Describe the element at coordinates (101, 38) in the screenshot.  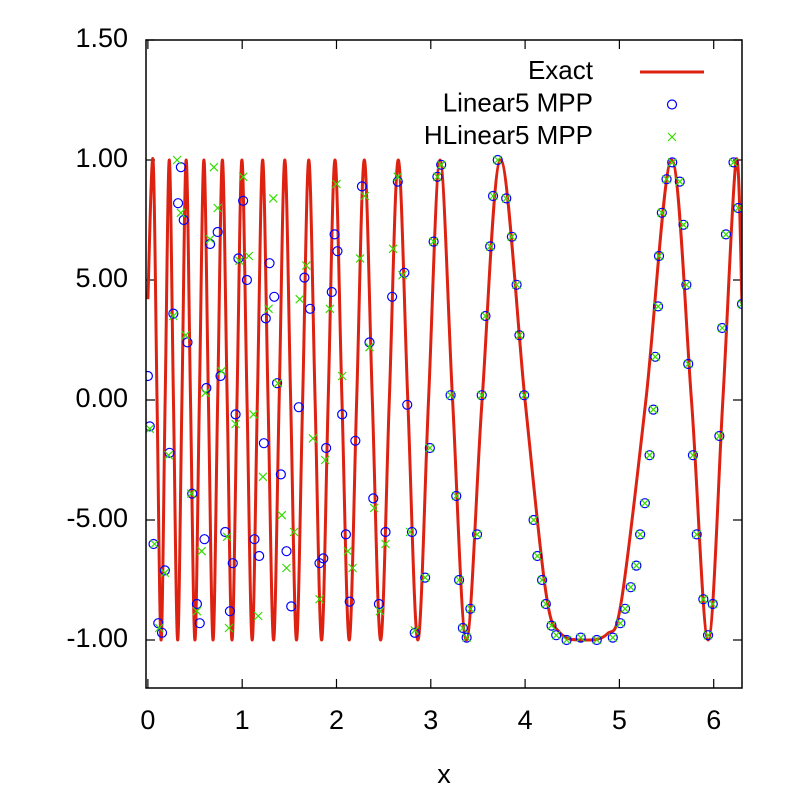
I see `y-tick-label: 1.50` at that location.